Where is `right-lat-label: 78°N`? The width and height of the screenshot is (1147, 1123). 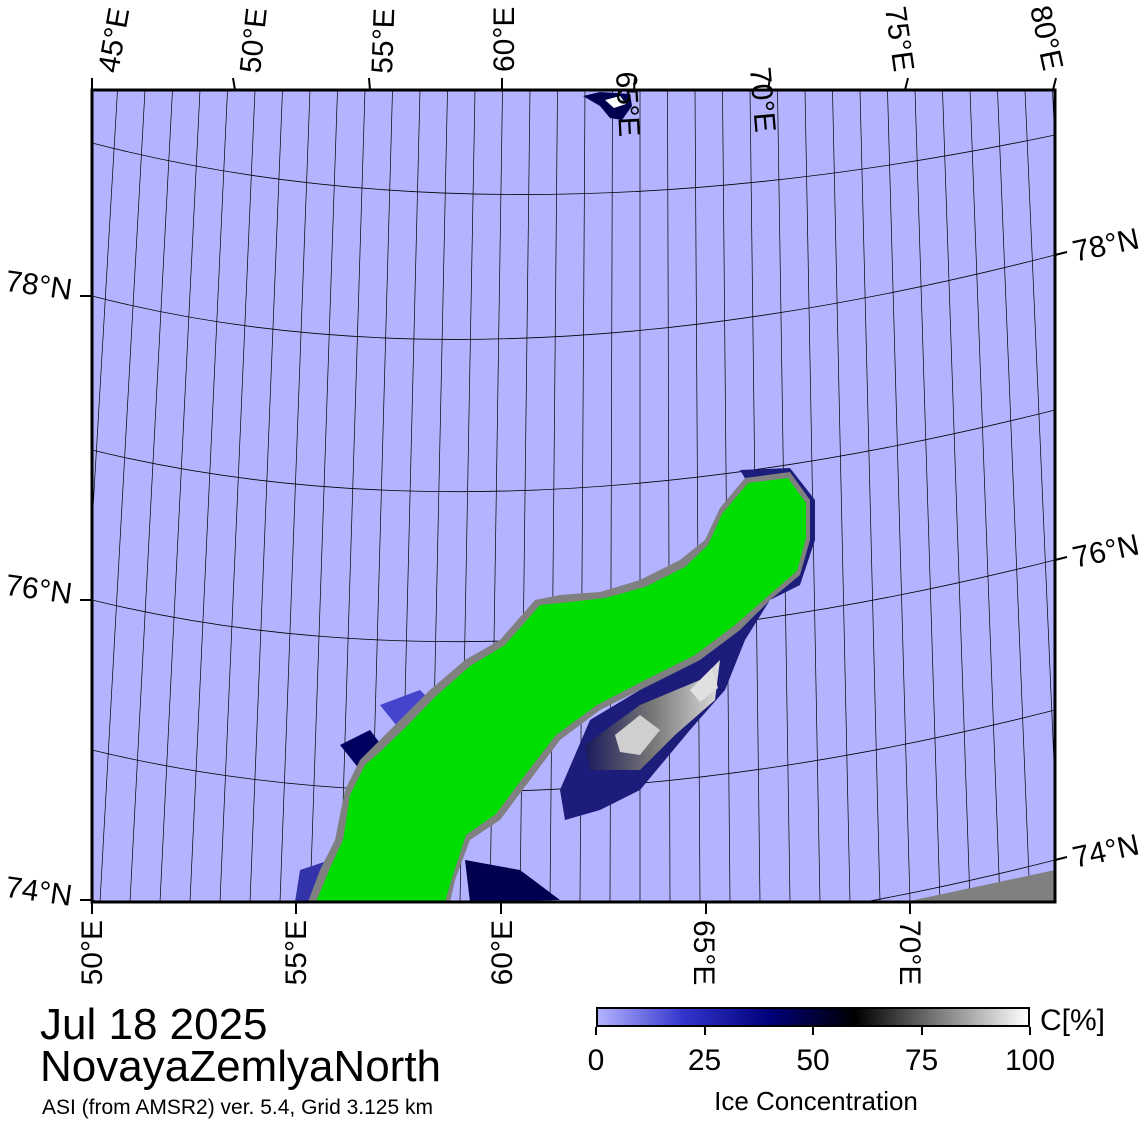
right-lat-label: 78°N is located at coordinates (1106, 245).